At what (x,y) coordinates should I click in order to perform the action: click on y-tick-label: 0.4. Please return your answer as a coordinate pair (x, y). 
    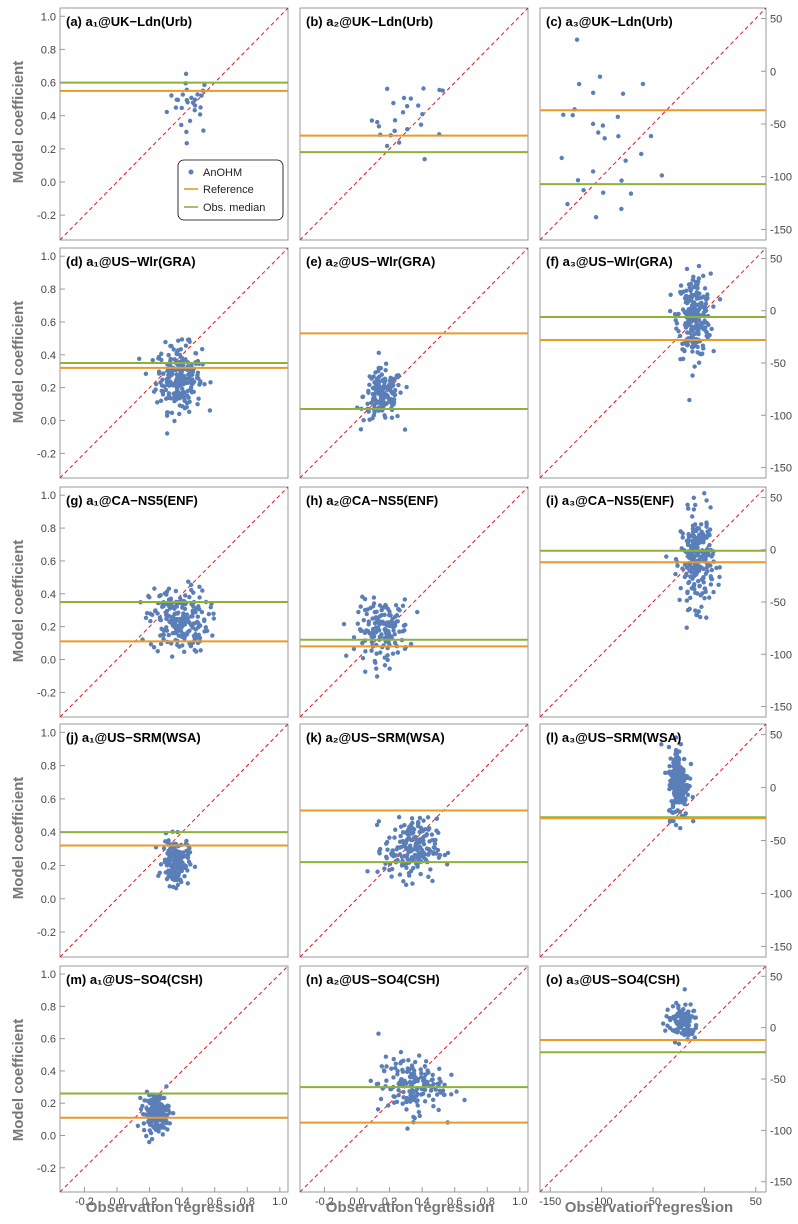
    Looking at the image, I should click on (48, 356).